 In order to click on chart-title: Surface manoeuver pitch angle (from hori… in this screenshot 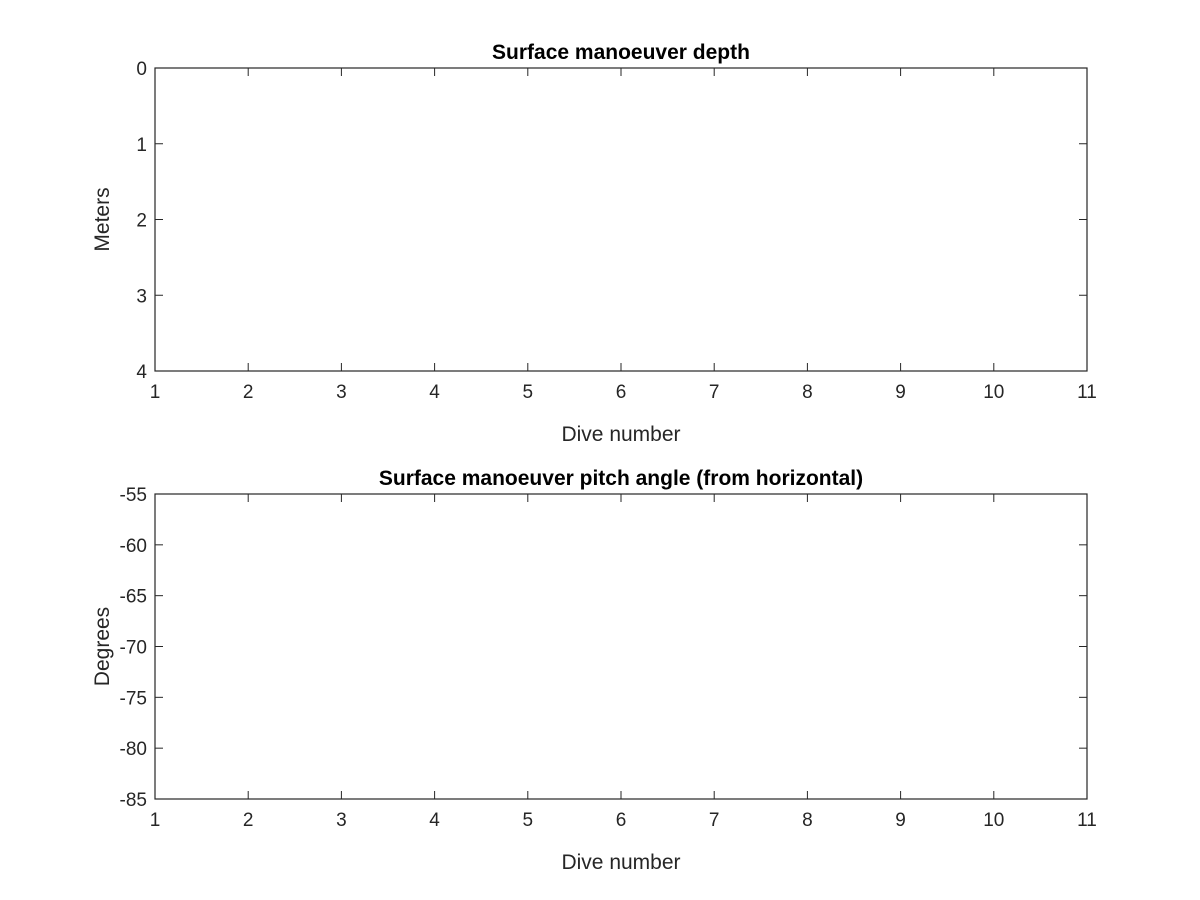, I will do `click(621, 478)`.